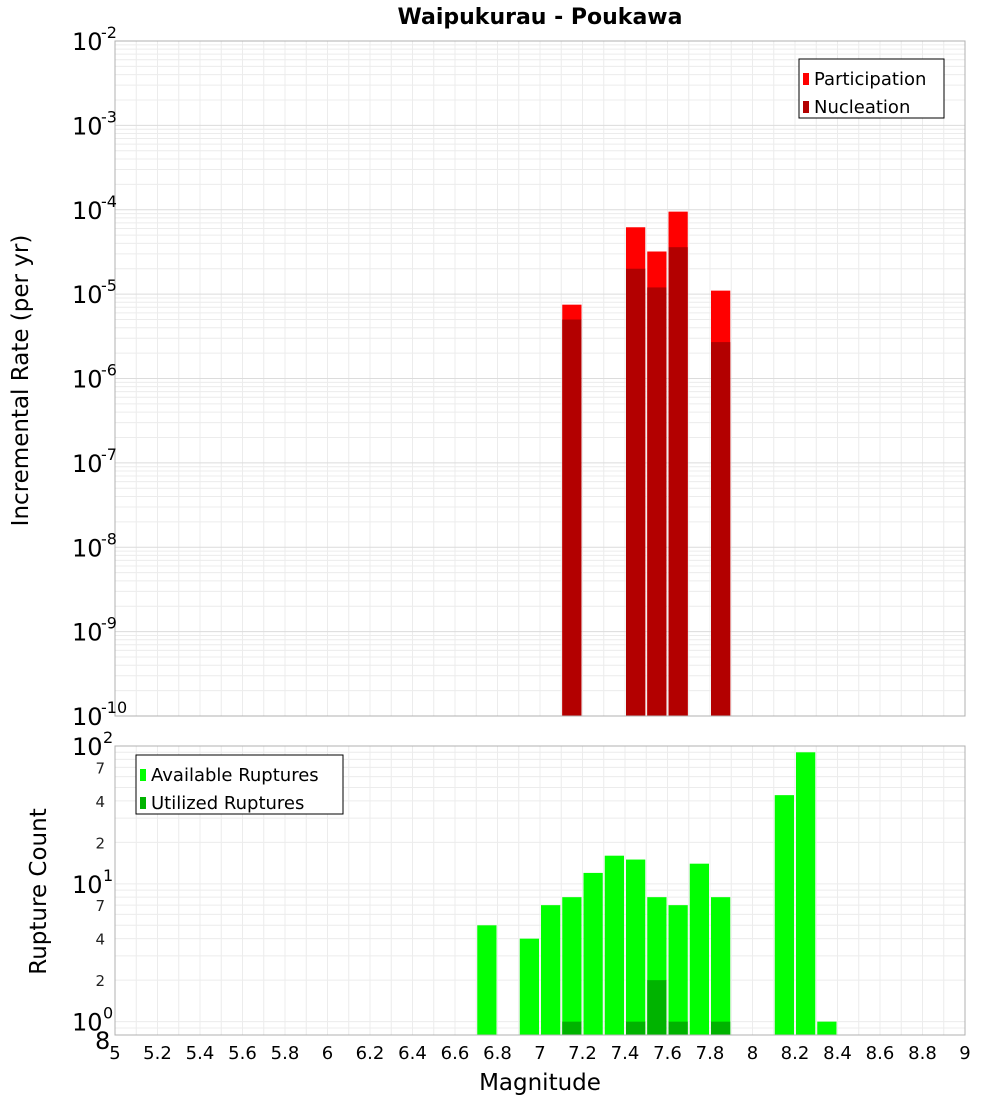 Image resolution: width=1000 pixels, height=1100 pixels. What do you see at coordinates (109, 116) in the screenshot?
I see `top-y-tick-exponent: -3` at bounding box center [109, 116].